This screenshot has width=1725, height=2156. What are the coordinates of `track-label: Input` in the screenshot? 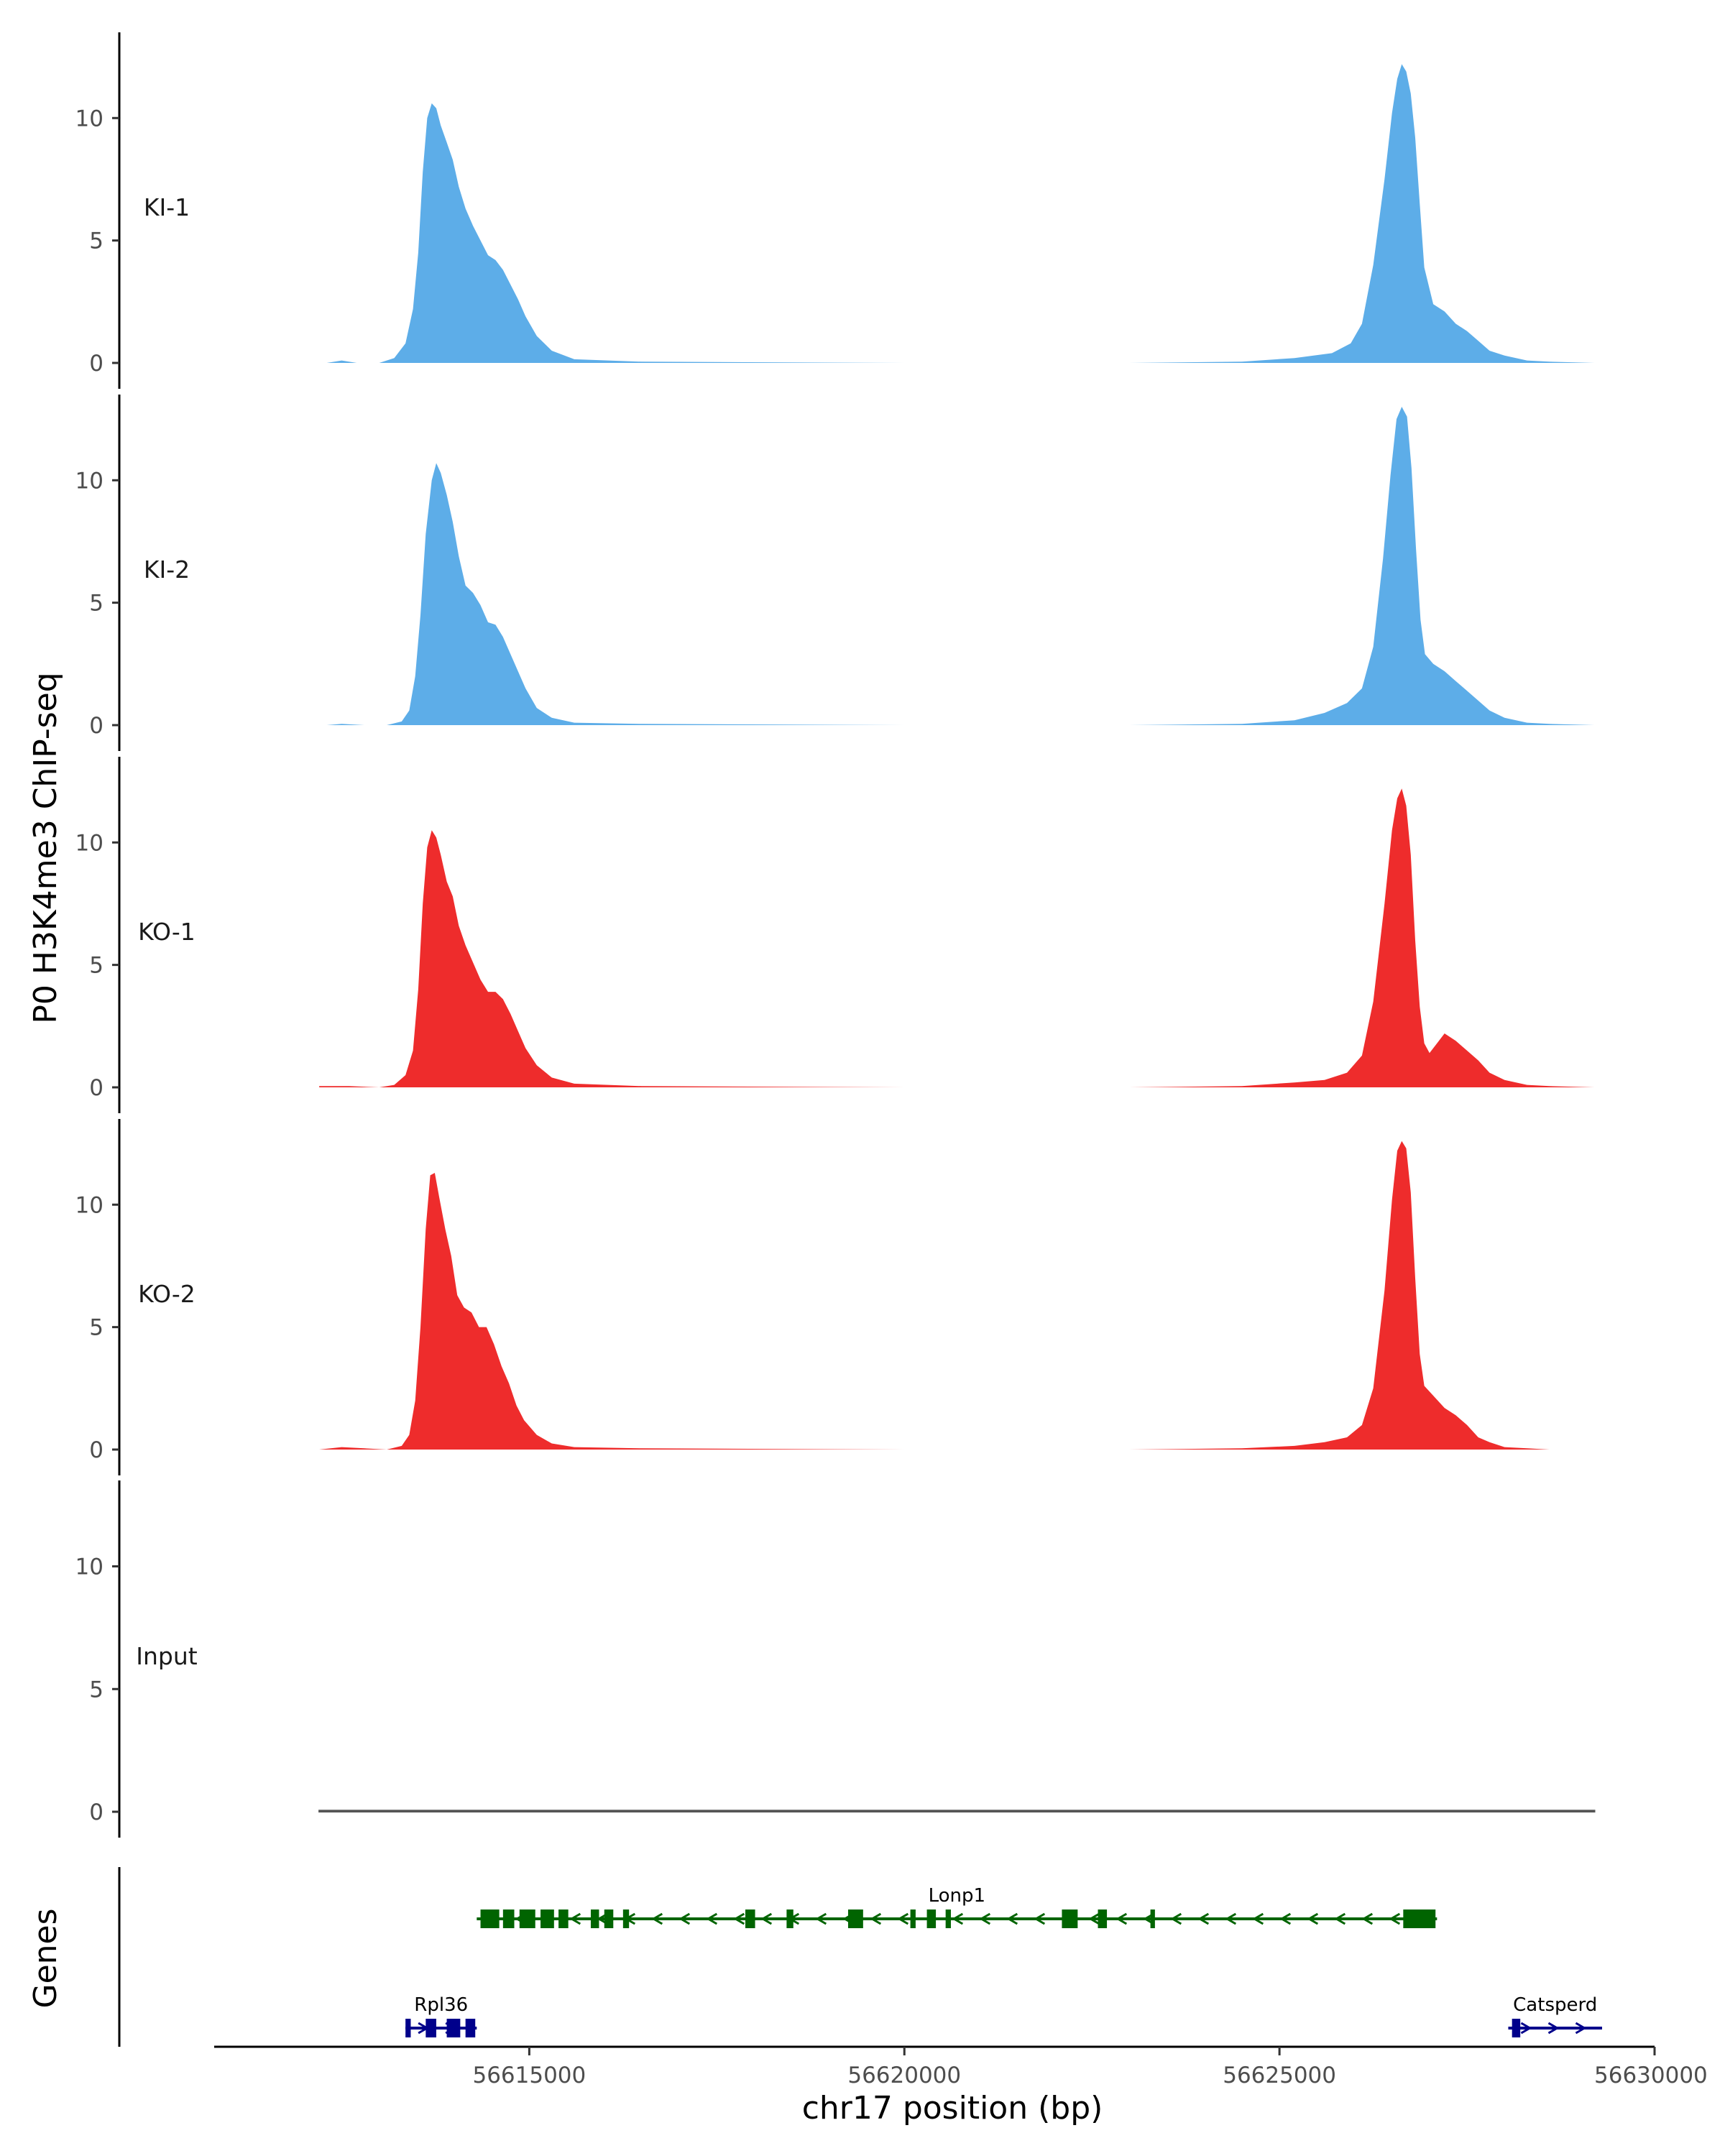 It's located at (167, 1656).